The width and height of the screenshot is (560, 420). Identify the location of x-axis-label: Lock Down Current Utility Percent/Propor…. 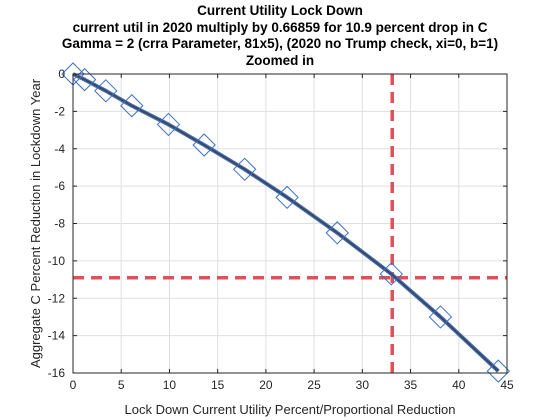
(290, 409).